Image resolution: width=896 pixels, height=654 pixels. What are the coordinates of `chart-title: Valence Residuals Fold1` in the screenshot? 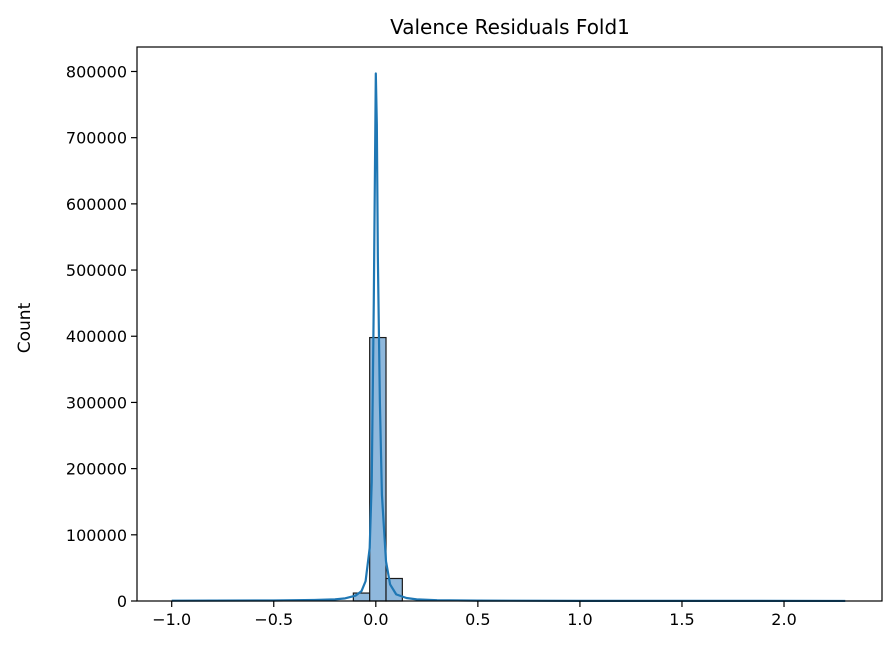 It's located at (510, 27).